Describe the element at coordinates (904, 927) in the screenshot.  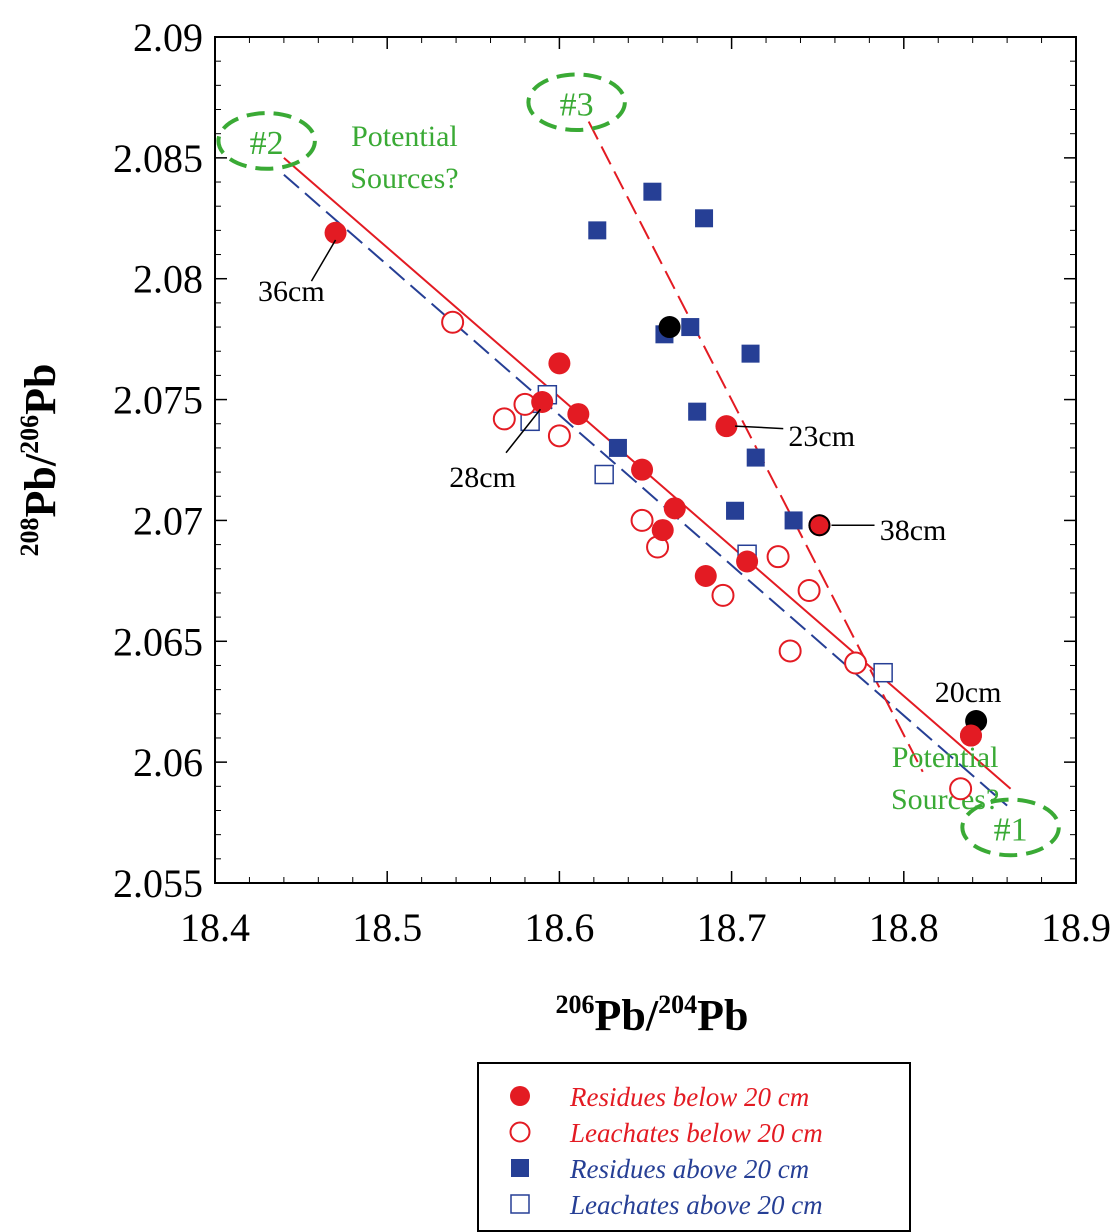
I see `x-tick-label: 18.8` at that location.